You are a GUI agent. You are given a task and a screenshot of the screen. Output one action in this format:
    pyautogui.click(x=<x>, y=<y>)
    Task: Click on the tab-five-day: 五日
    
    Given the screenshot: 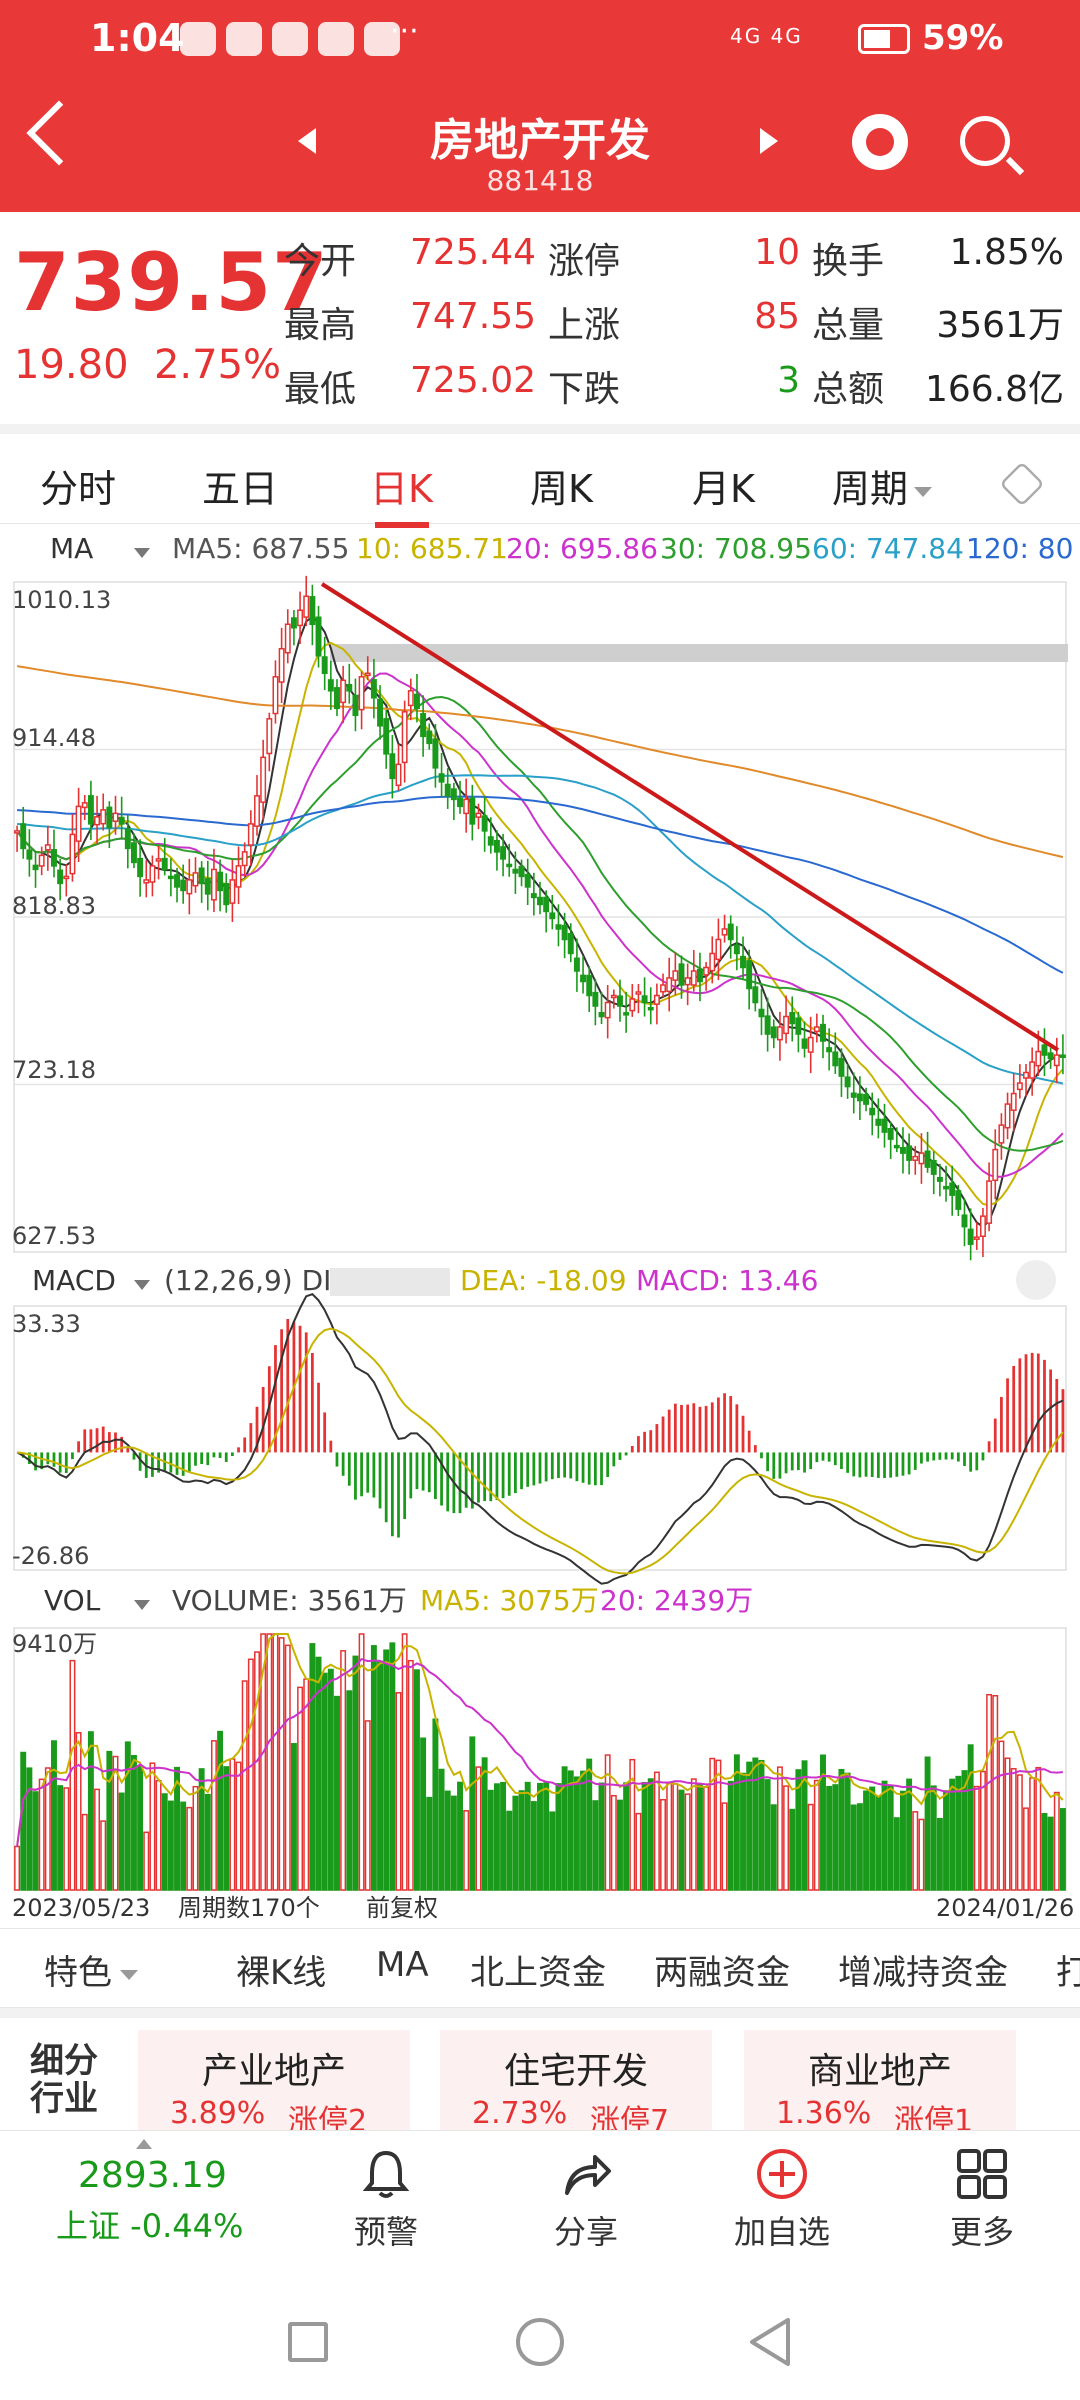 What is the action you would take?
    pyautogui.click(x=240, y=489)
    